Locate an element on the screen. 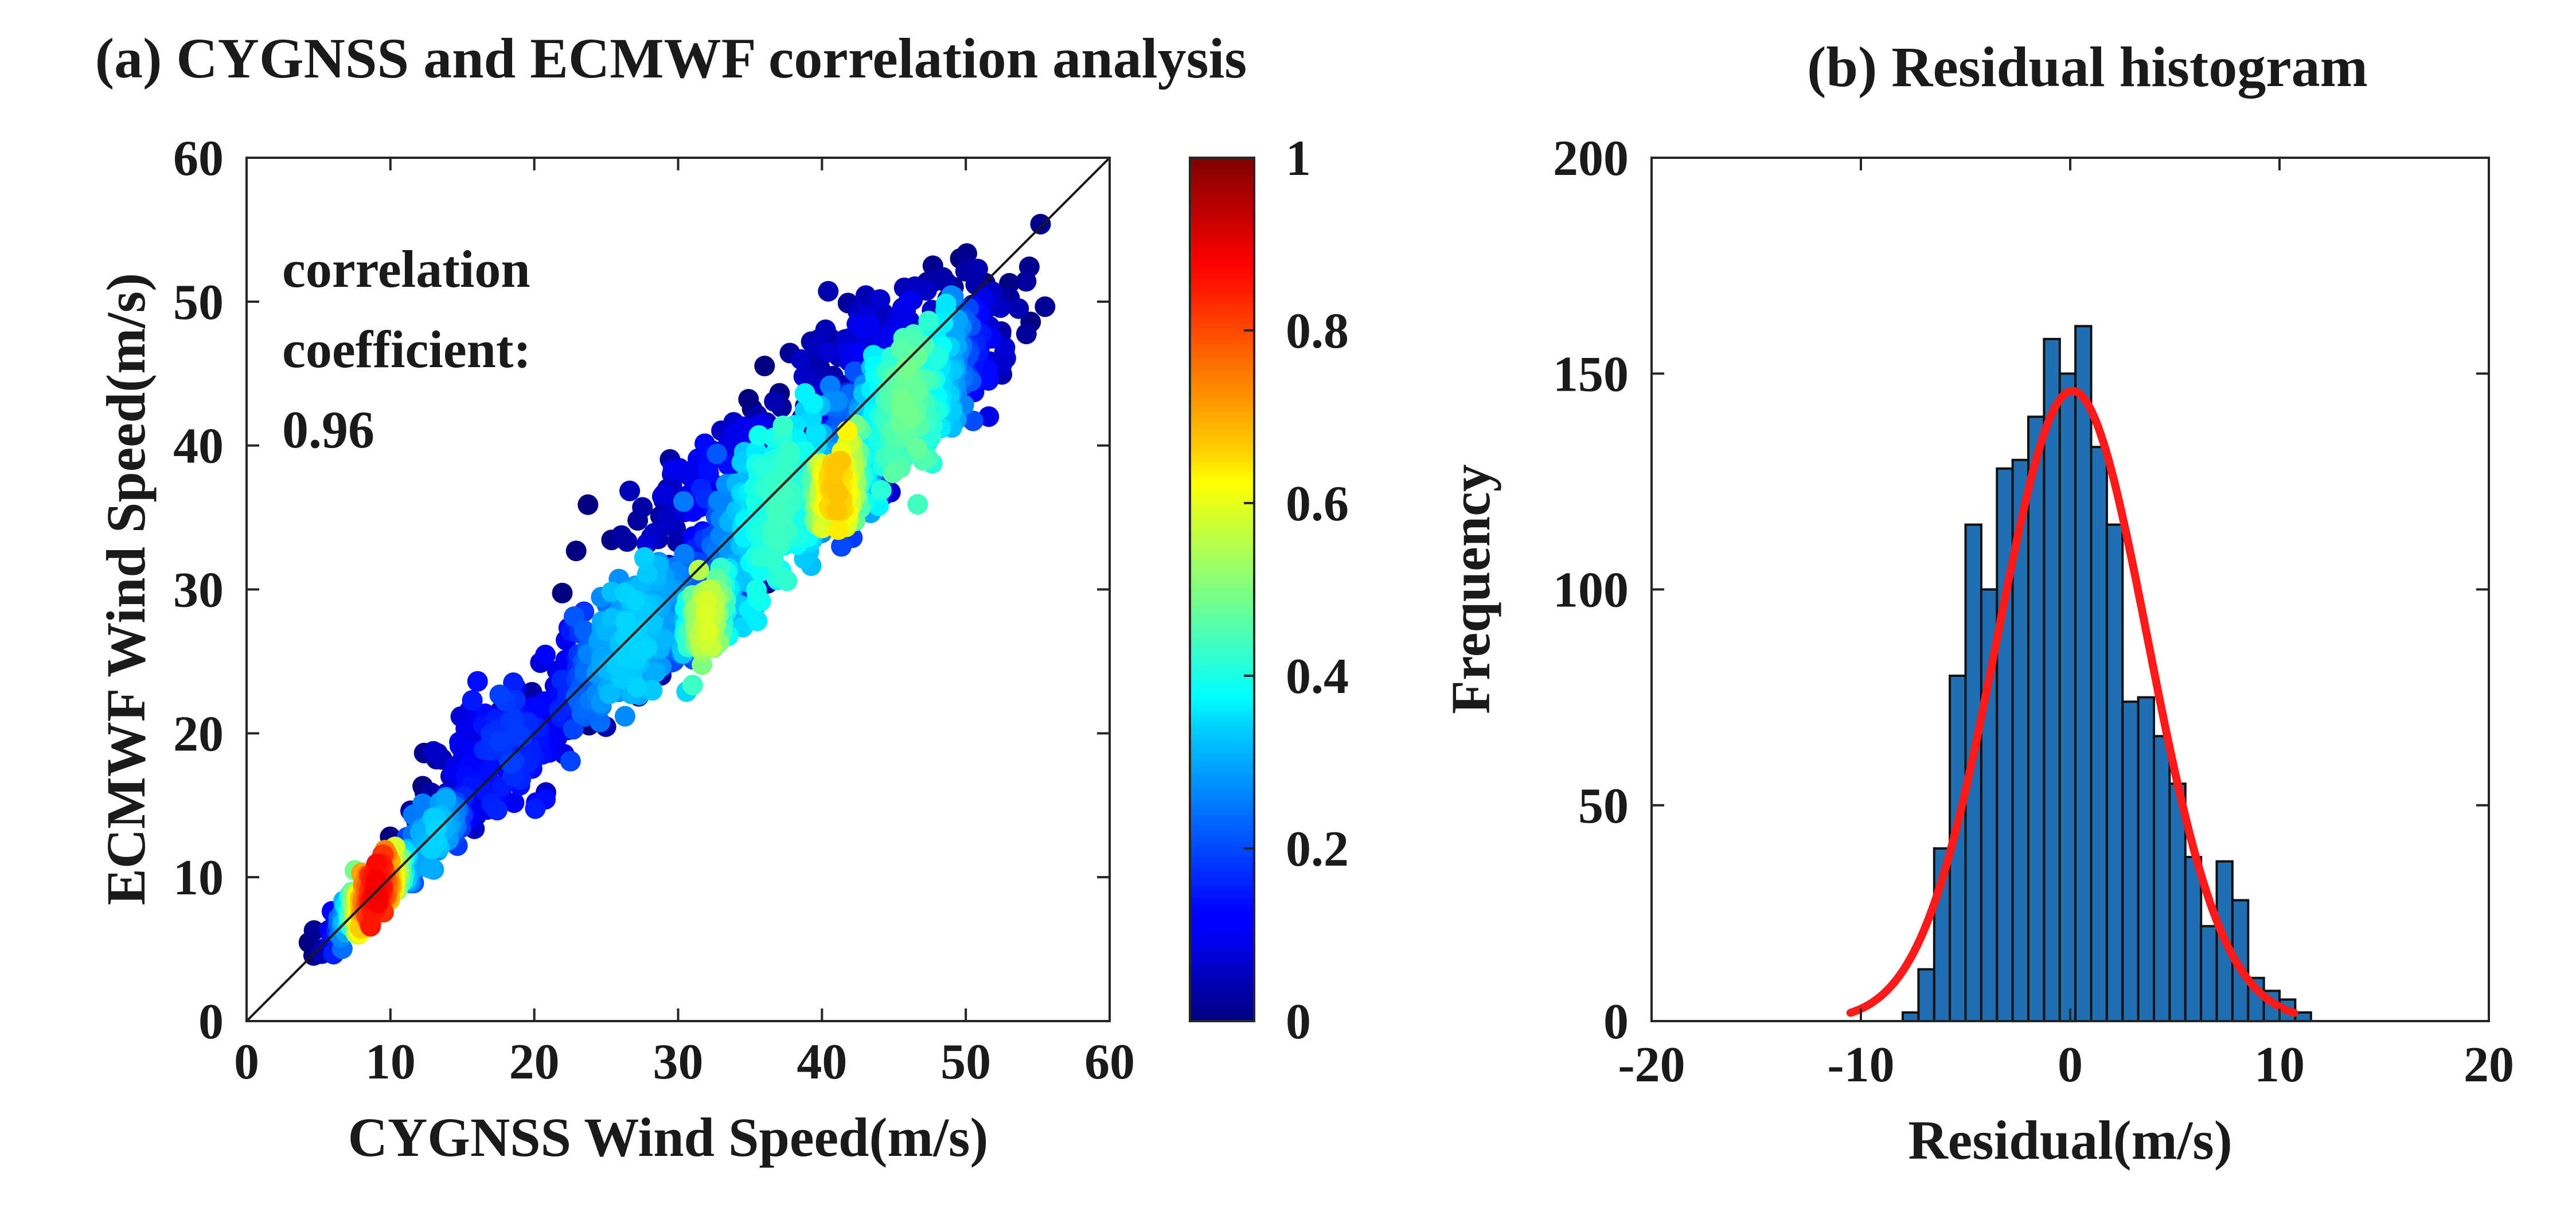 This screenshot has width=2576, height=1219. panel-a-annotation: correlation coefficient: 0.96 is located at coordinates (407, 349).